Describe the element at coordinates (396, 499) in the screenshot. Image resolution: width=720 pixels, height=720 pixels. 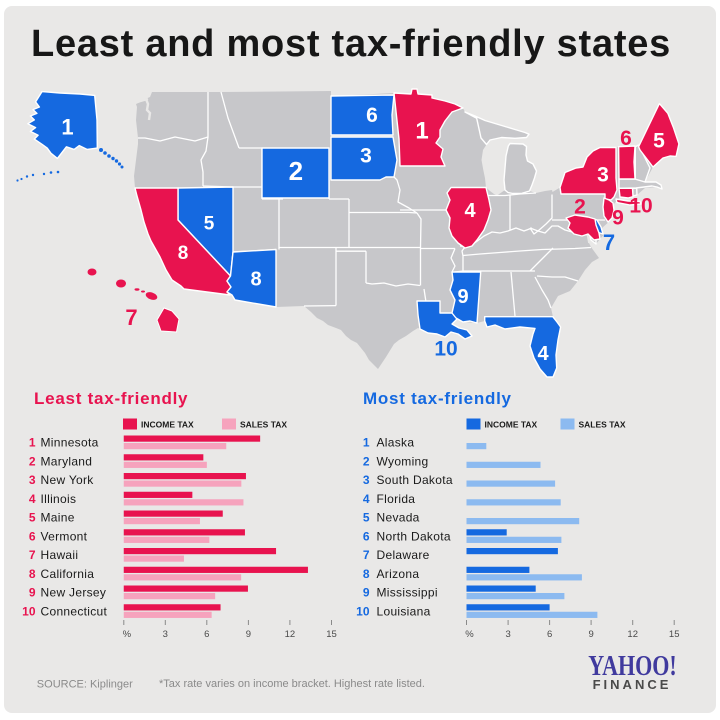
I see `svg-text: Florida` at that location.